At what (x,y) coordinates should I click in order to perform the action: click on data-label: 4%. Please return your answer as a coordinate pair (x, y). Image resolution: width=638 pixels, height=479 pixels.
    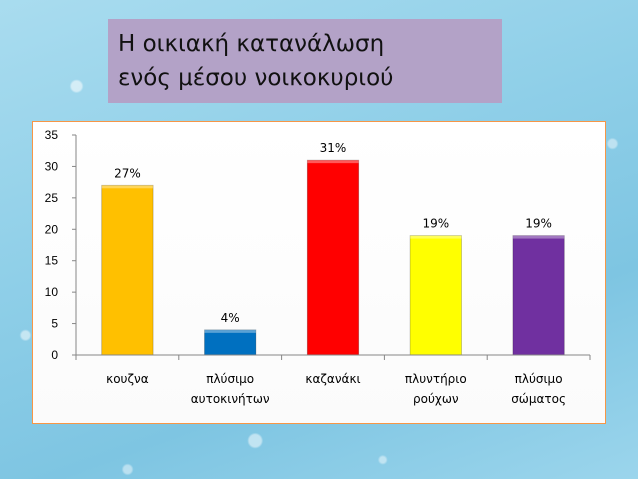
    Looking at the image, I should click on (230, 318).